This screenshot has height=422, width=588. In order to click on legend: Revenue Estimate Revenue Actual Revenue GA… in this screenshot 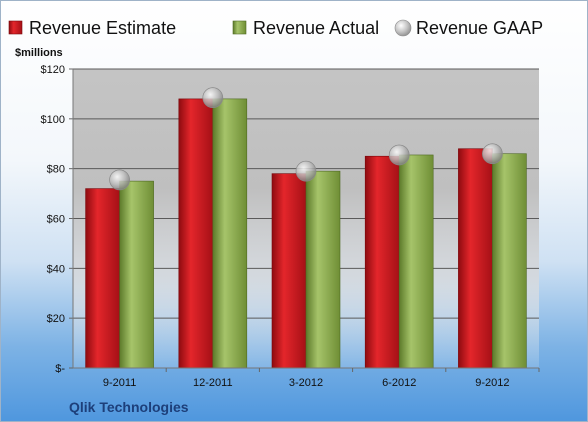, I will do `click(275, 28)`.